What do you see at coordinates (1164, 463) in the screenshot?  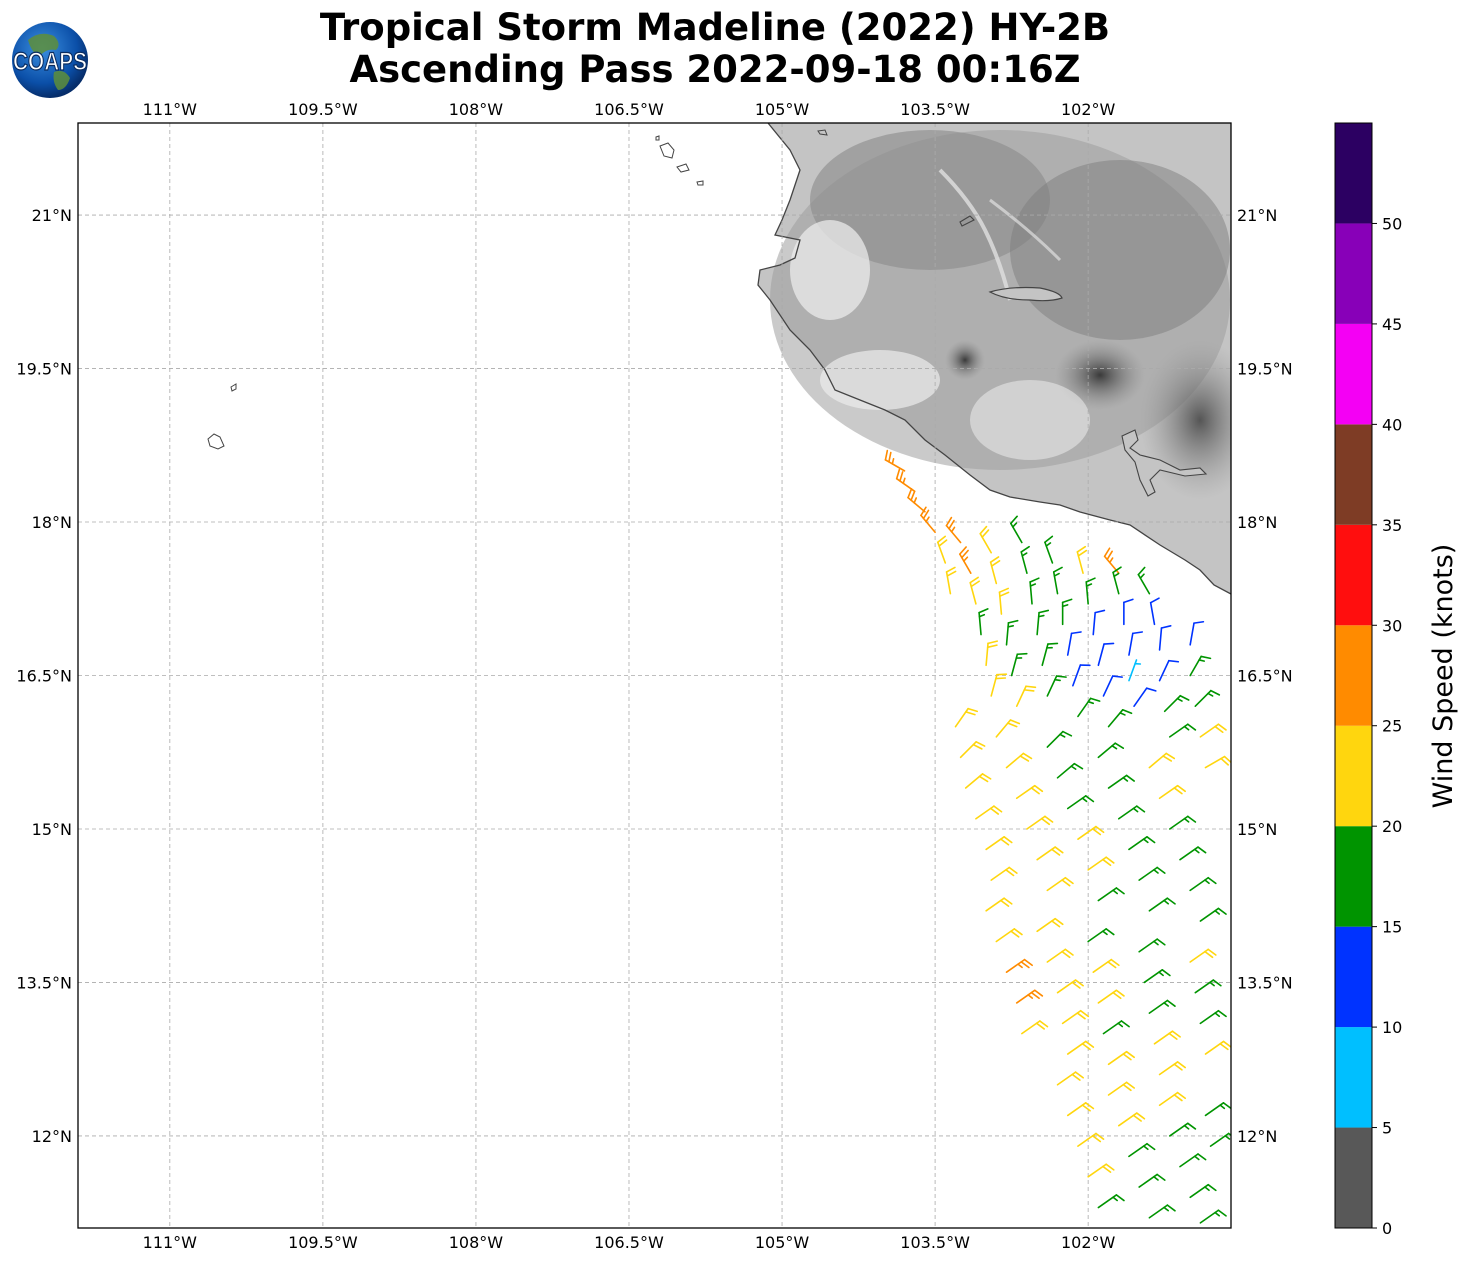 I see `reservoir` at bounding box center [1164, 463].